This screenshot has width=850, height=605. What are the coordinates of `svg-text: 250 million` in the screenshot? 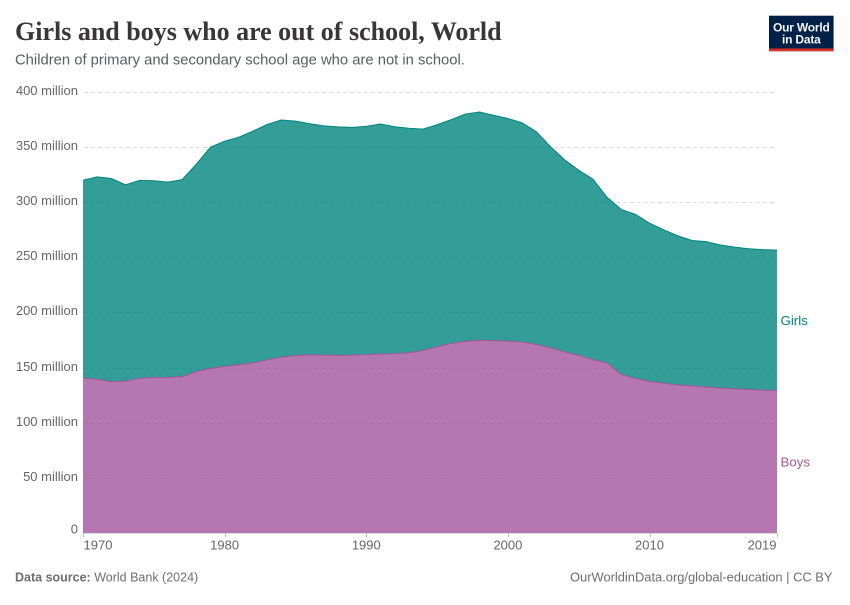 It's located at (47, 255).